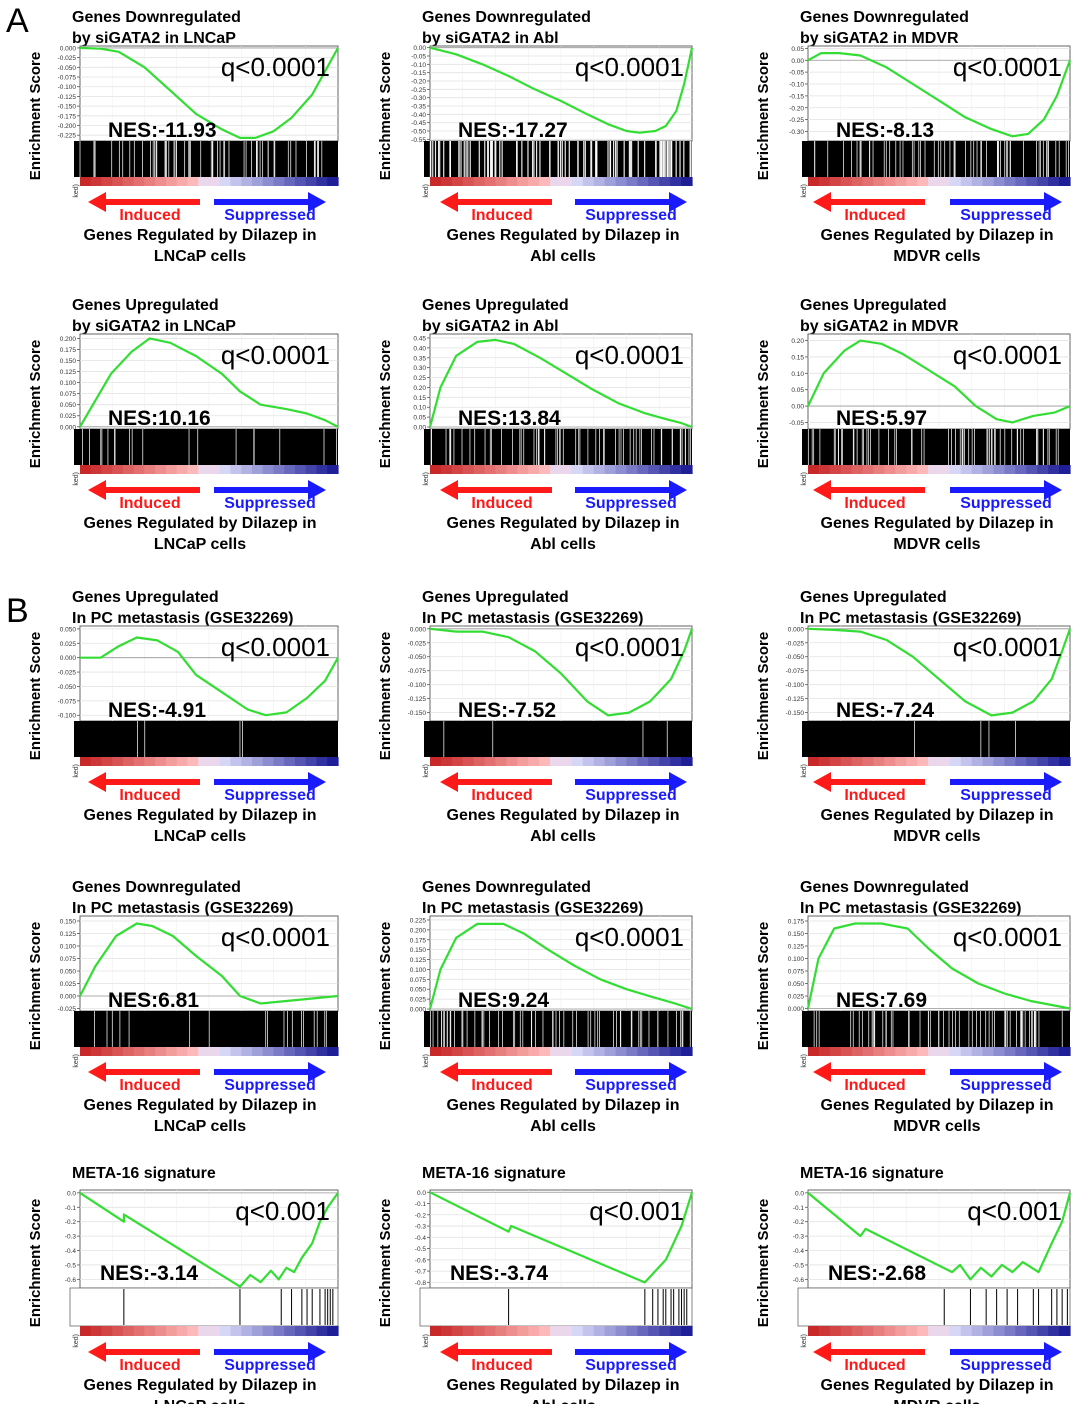 This screenshot has height=1404, width=1076. What do you see at coordinates (417, 657) in the screenshot?
I see `y-tick-label: -0.050` at bounding box center [417, 657].